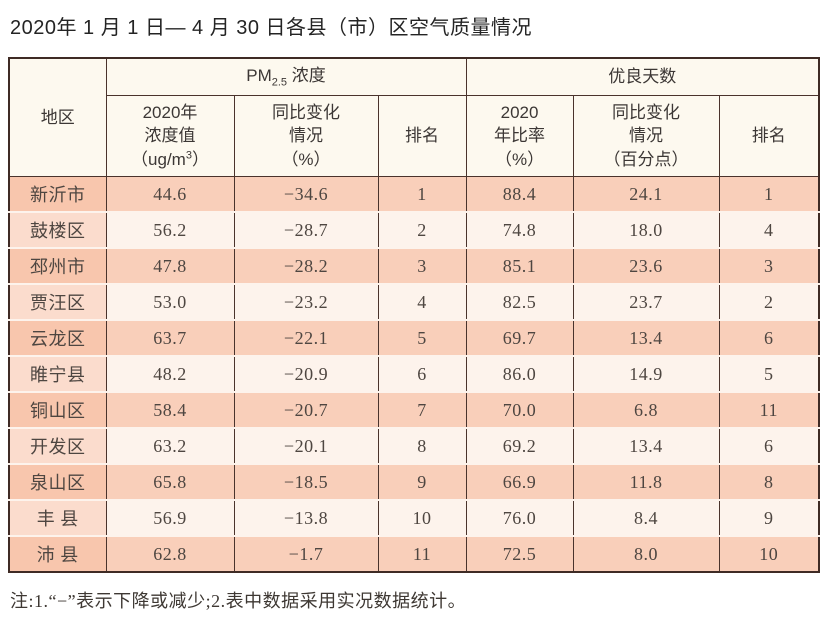 This screenshot has width=825, height=620. What do you see at coordinates (188, 155) in the screenshot?
I see `pm-value-unit-sup: 3` at bounding box center [188, 155].